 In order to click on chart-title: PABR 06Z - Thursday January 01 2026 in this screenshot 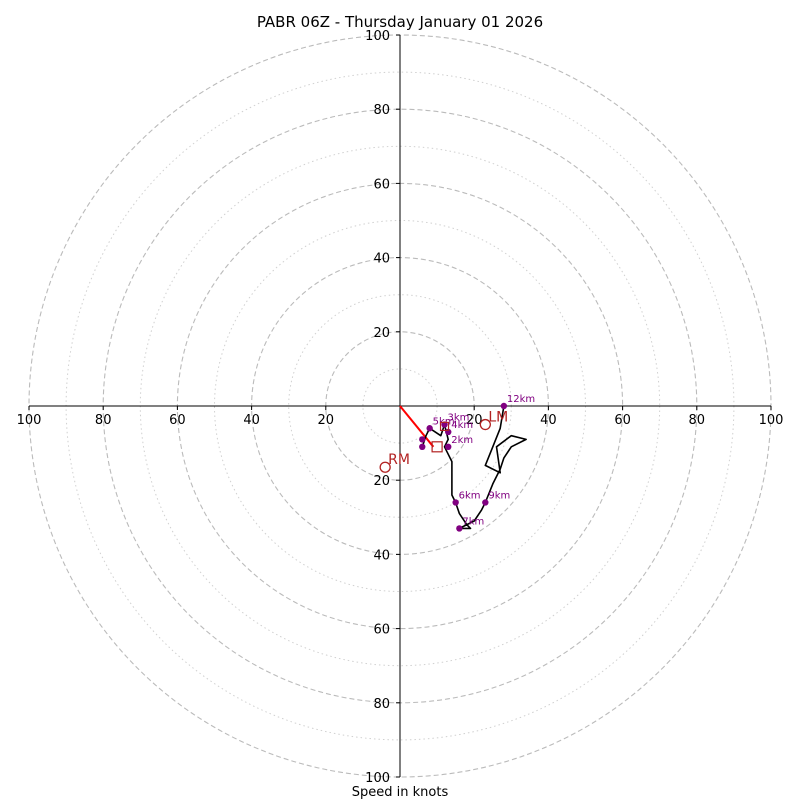, I will do `click(400, 22)`.